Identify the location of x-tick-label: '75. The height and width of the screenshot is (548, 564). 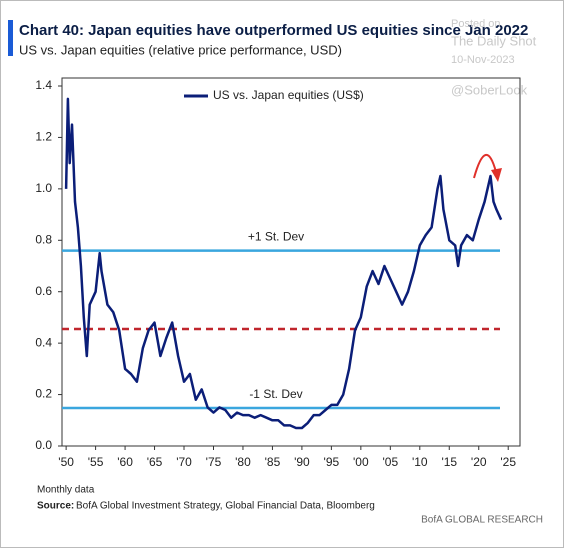
(214, 462).